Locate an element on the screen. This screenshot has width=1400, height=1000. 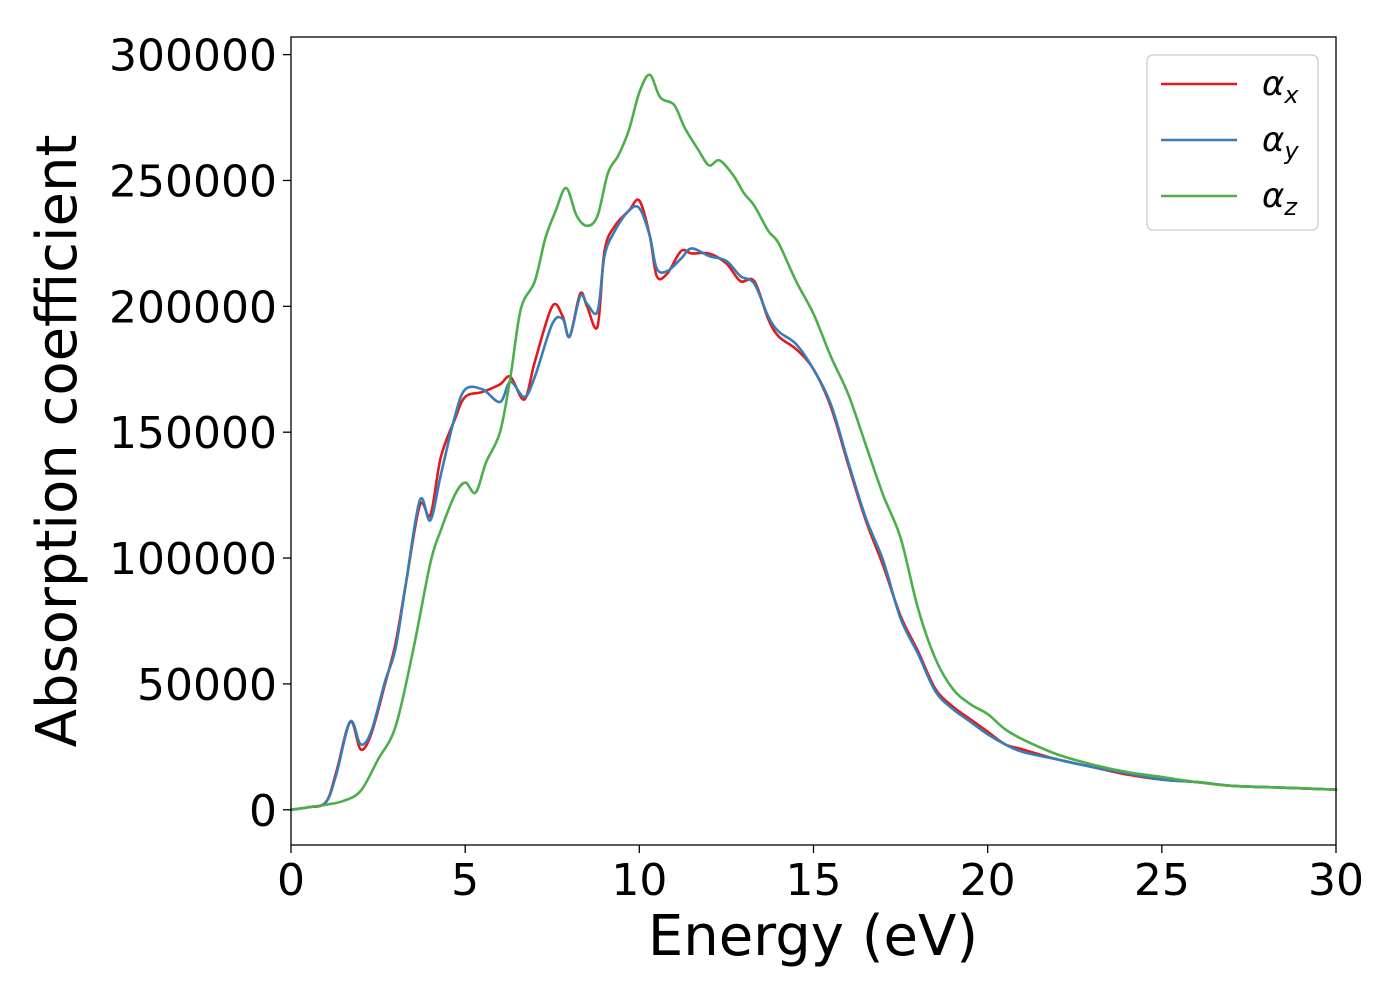
y-axis-ticks: 0 50000 100000 150000 200000 250000 300000 is located at coordinates (200, 434).